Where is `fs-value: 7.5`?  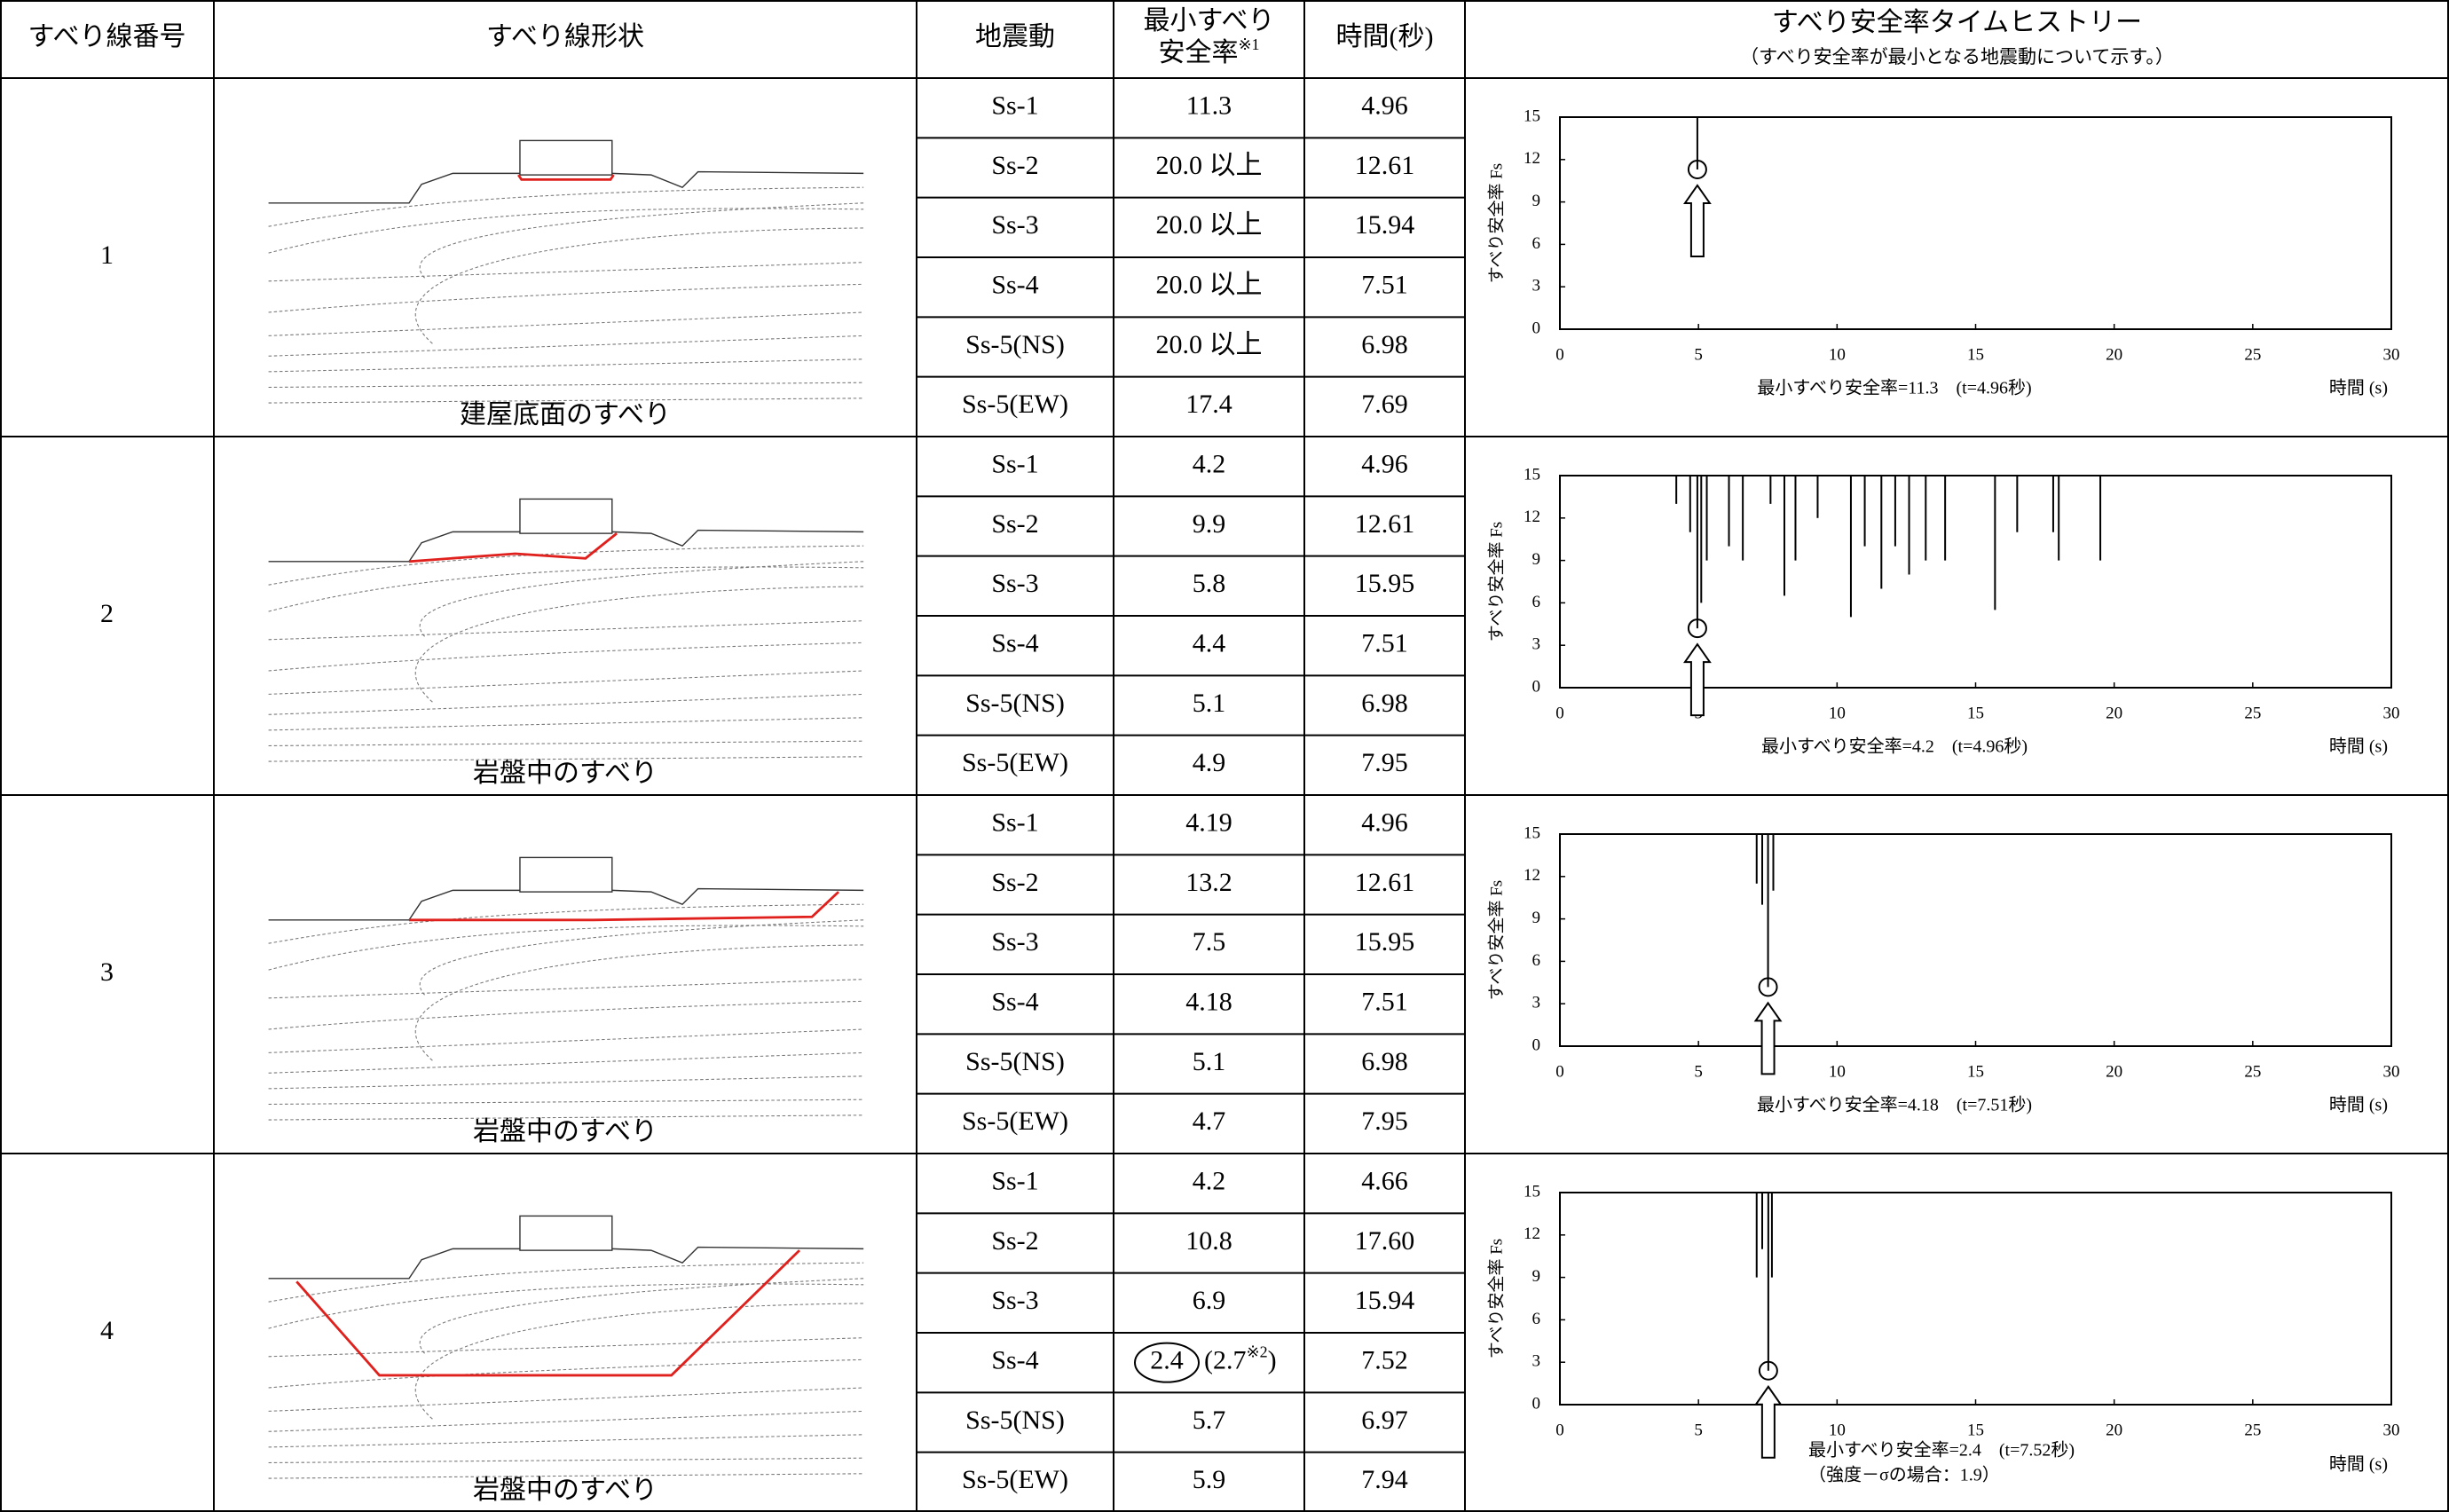
fs-value: 7.5 is located at coordinates (1209, 942).